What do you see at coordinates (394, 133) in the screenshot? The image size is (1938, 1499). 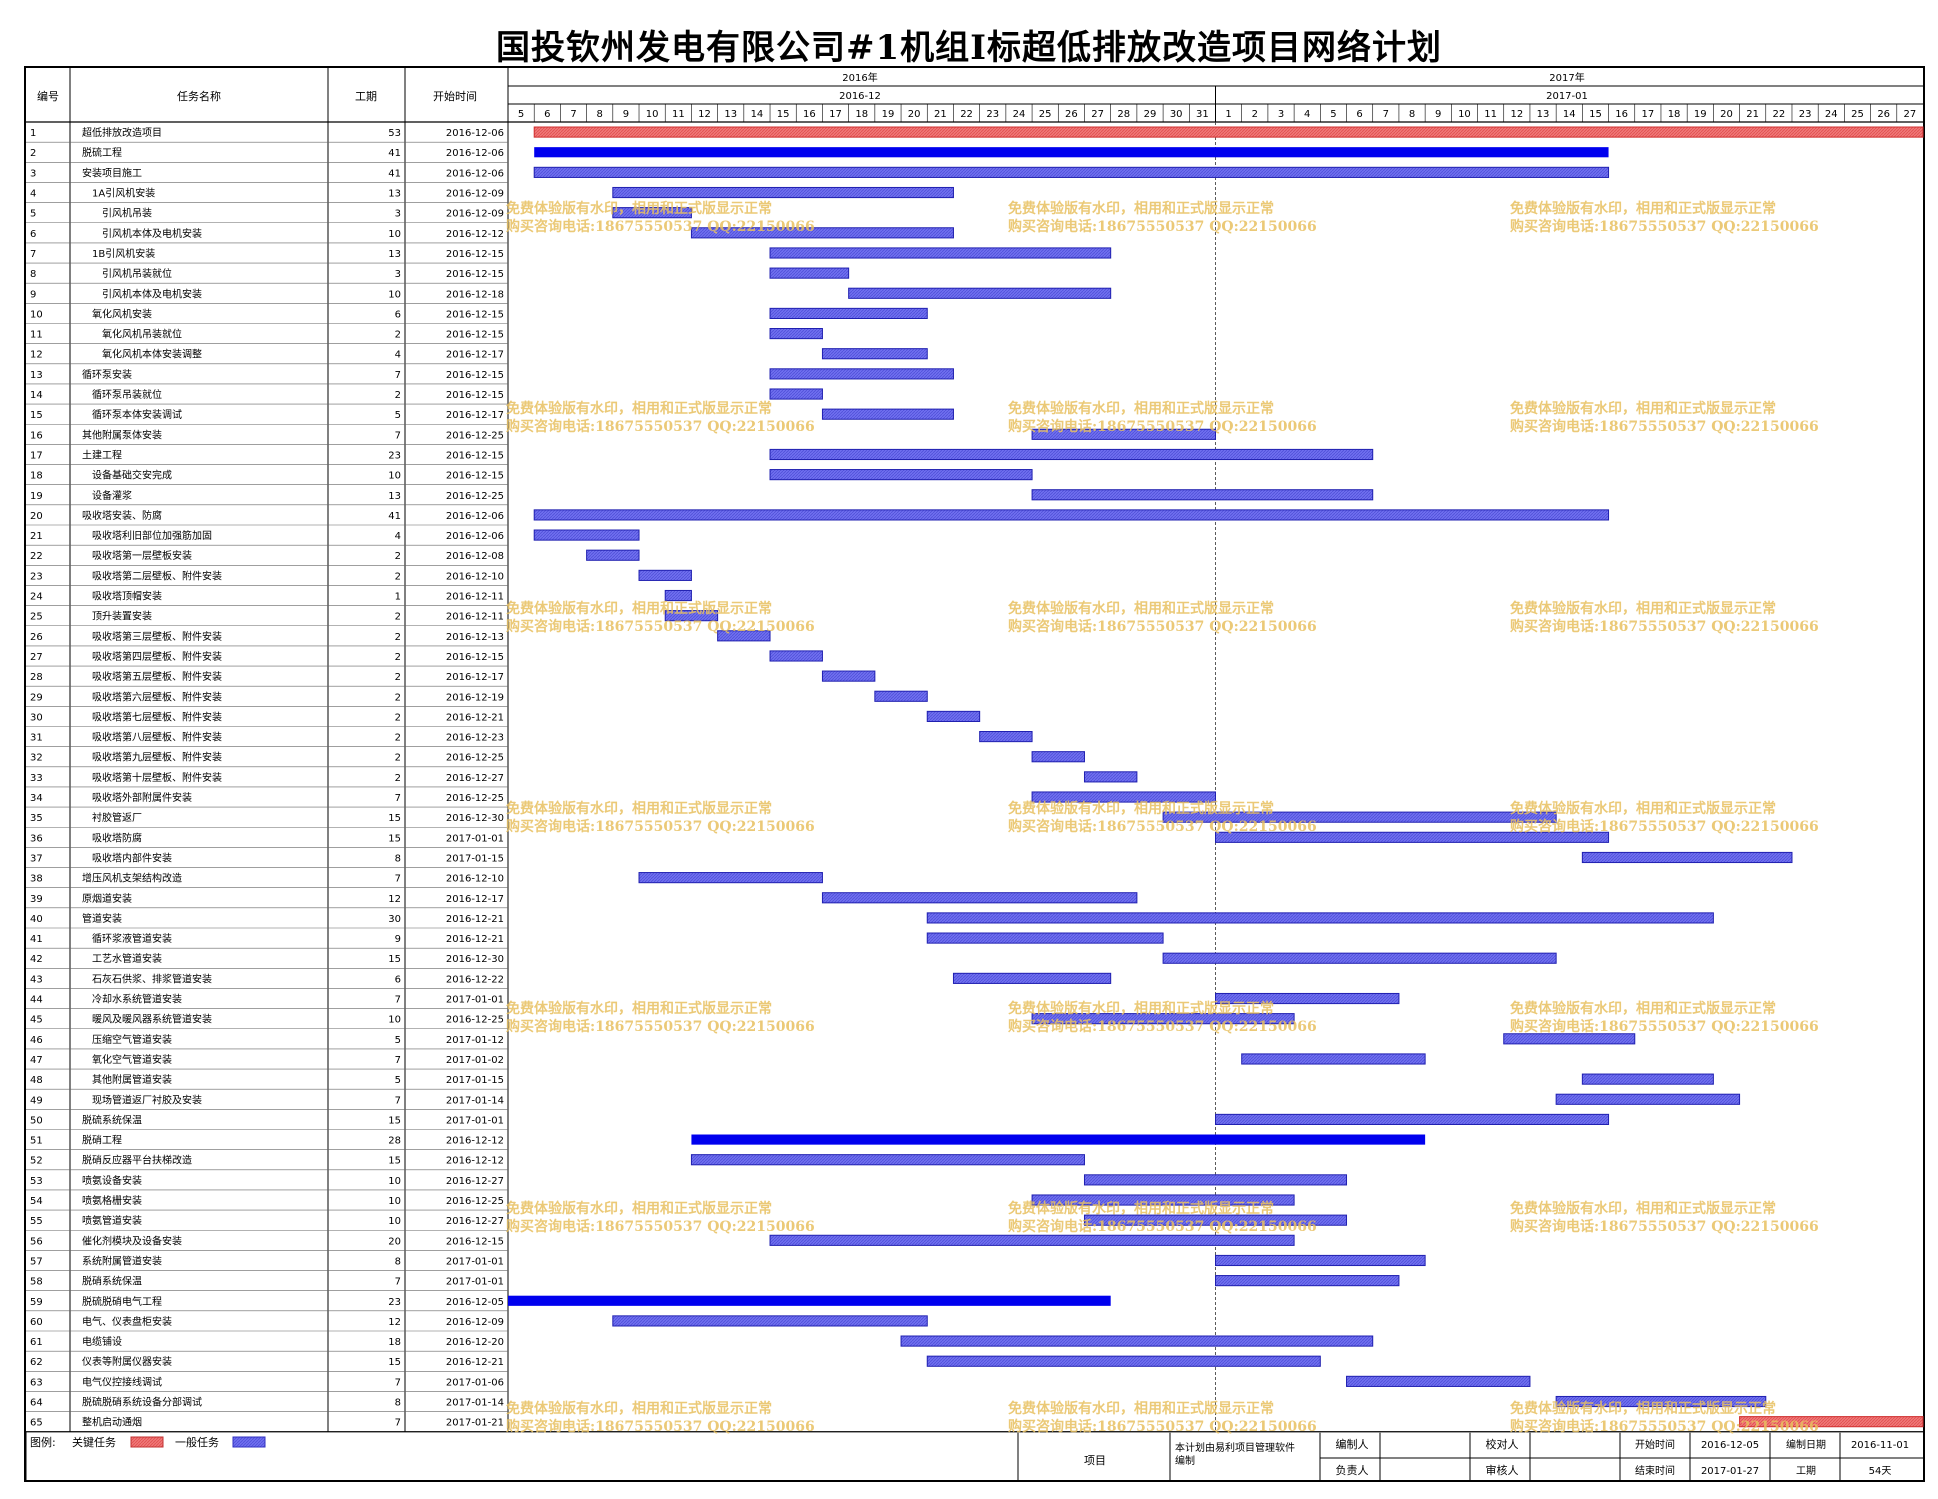 I see `task-duration: 53` at bounding box center [394, 133].